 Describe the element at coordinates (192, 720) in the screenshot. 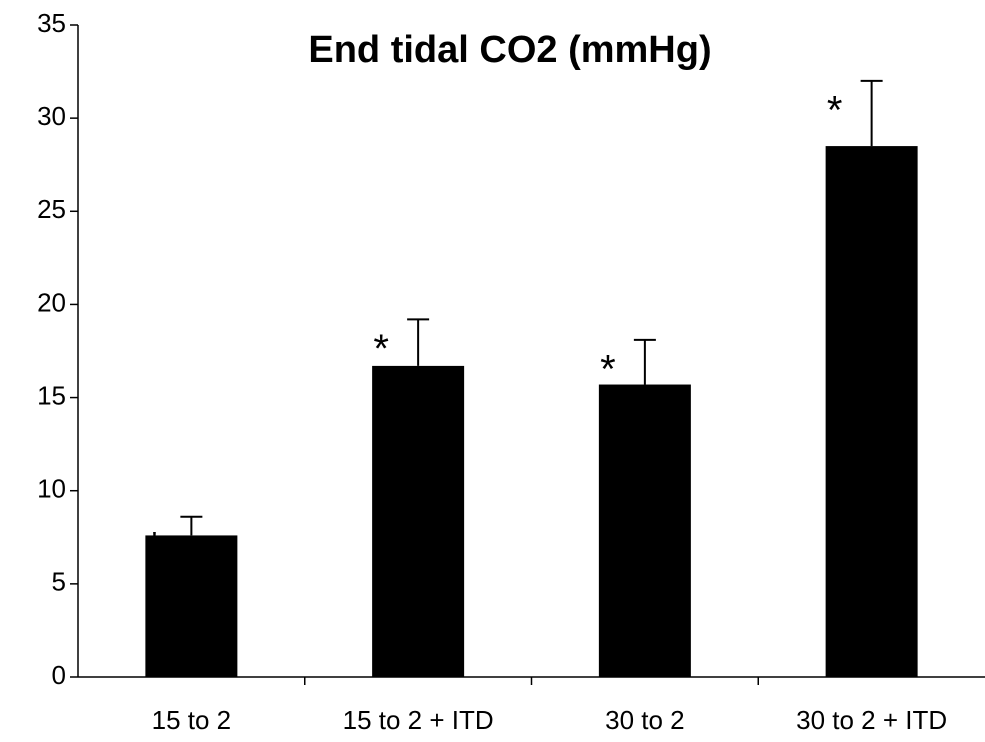

I see `x-tick-label: 15 to 2` at that location.